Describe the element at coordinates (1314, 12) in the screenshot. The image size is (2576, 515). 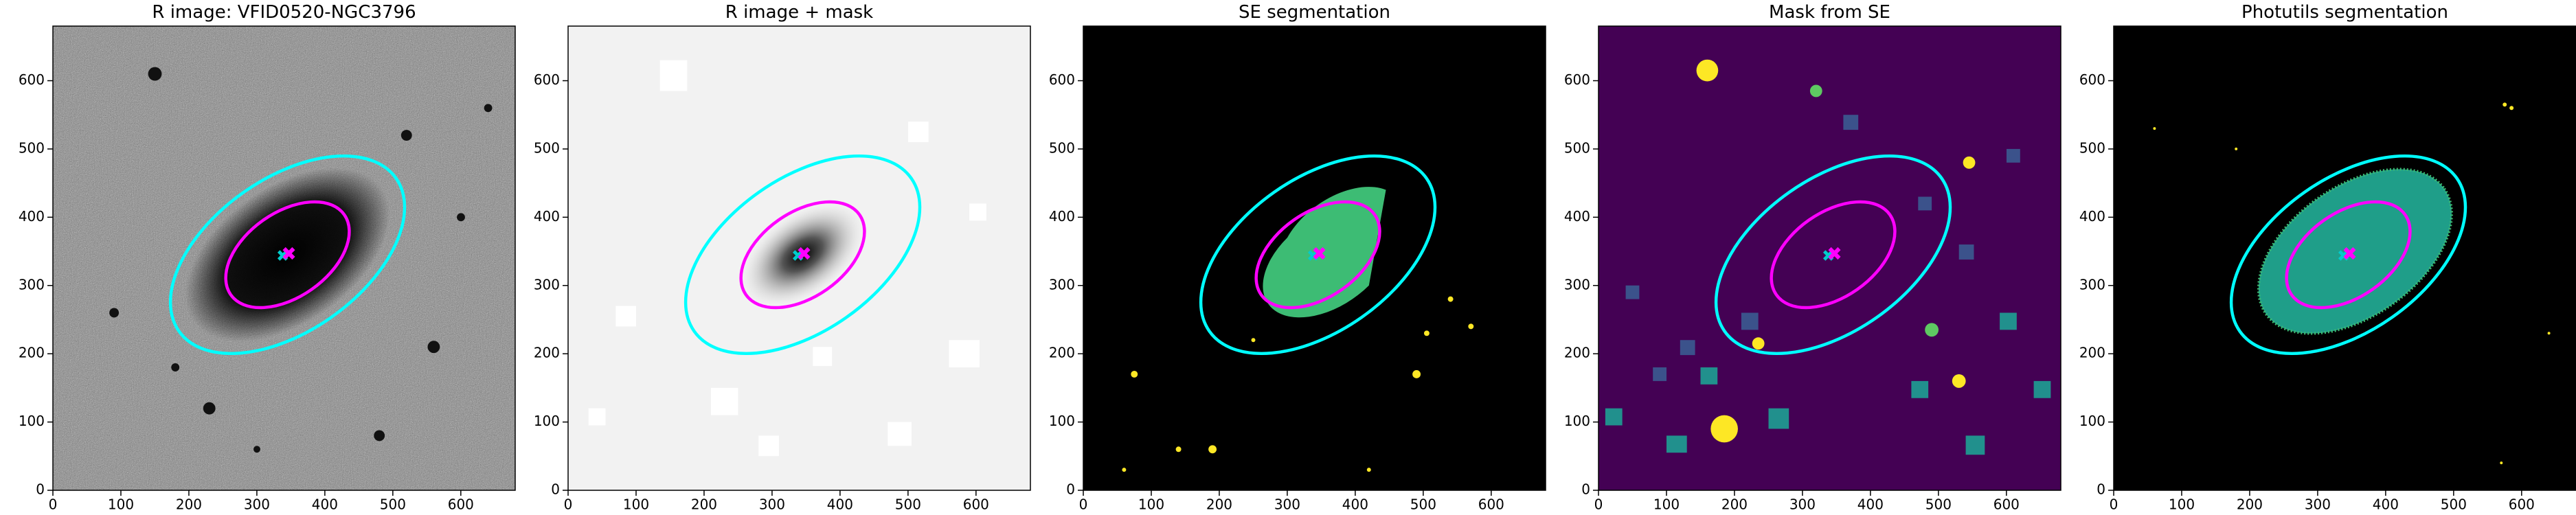
I see `panel-title: SE segmentation` at that location.